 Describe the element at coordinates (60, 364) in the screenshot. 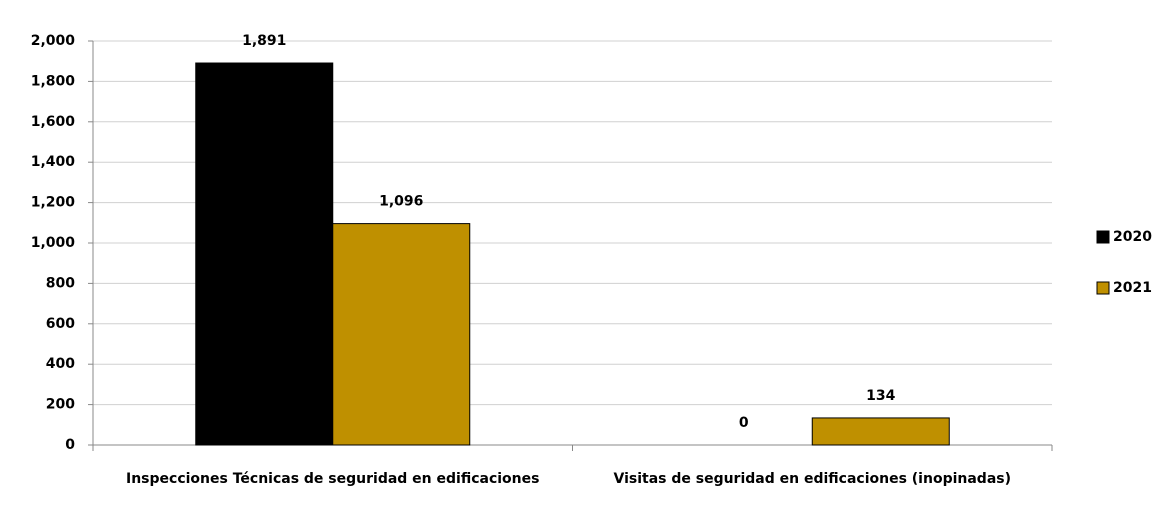

I see `y-tick-label: 400` at that location.